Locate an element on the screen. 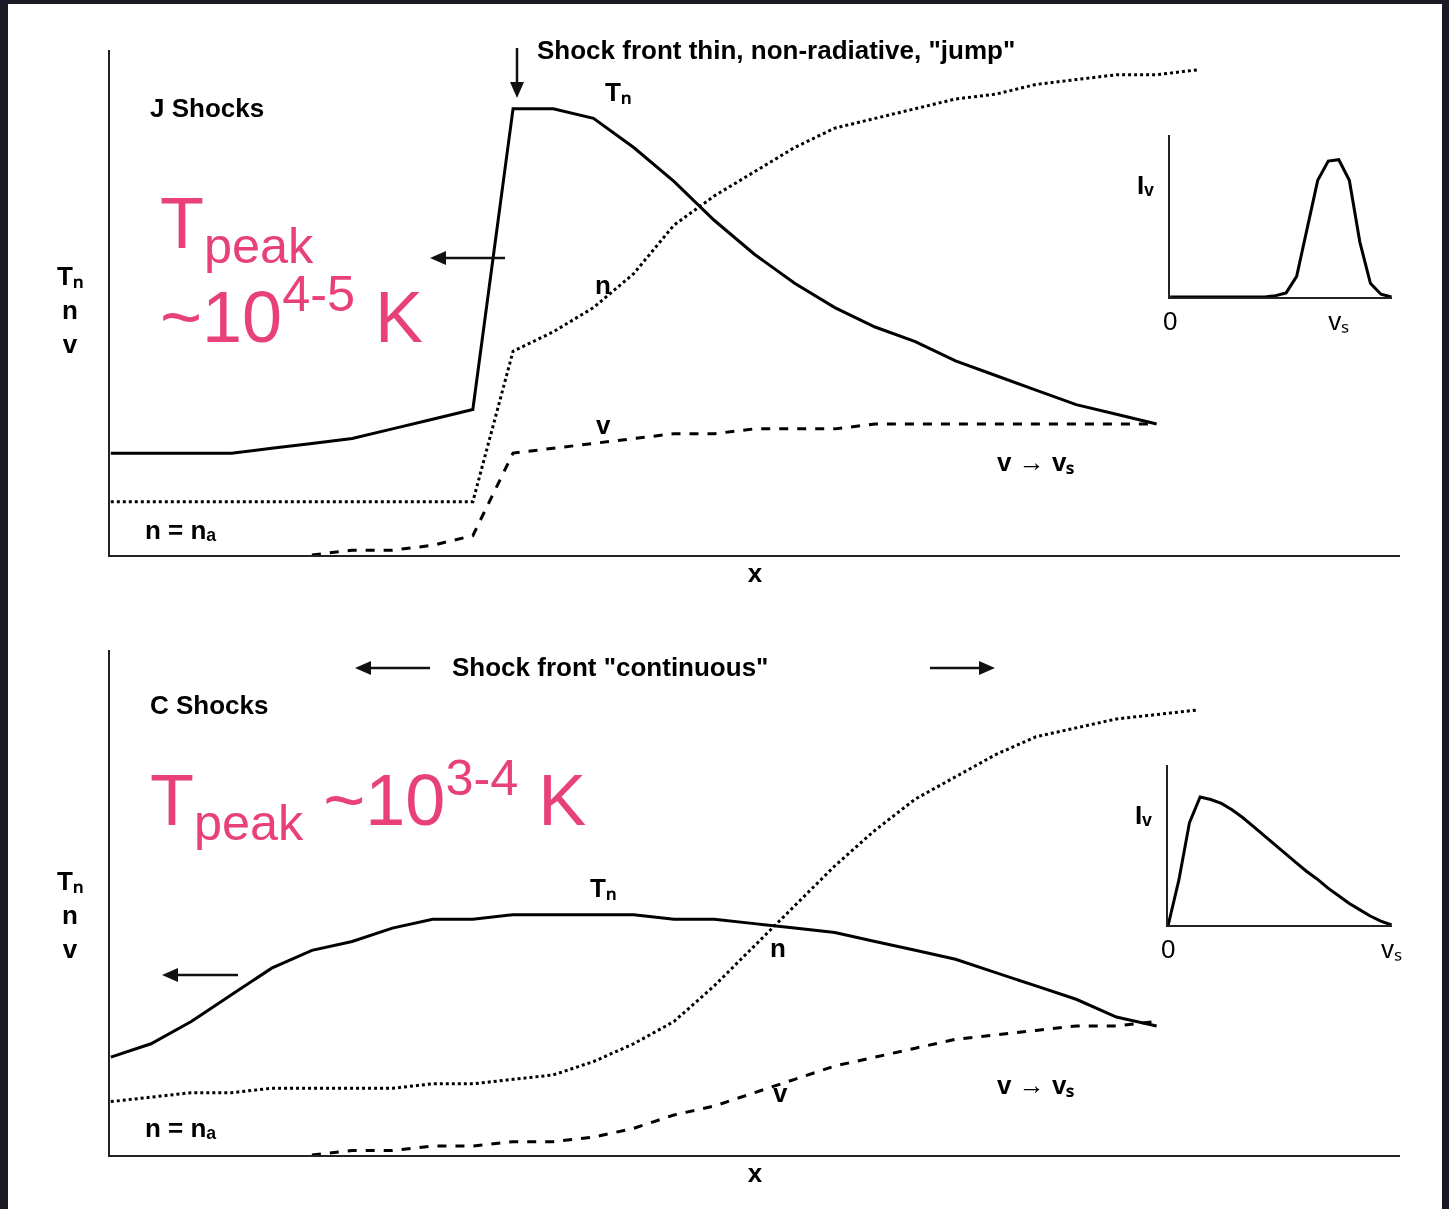  text: J Shocks is located at coordinates (207, 108).